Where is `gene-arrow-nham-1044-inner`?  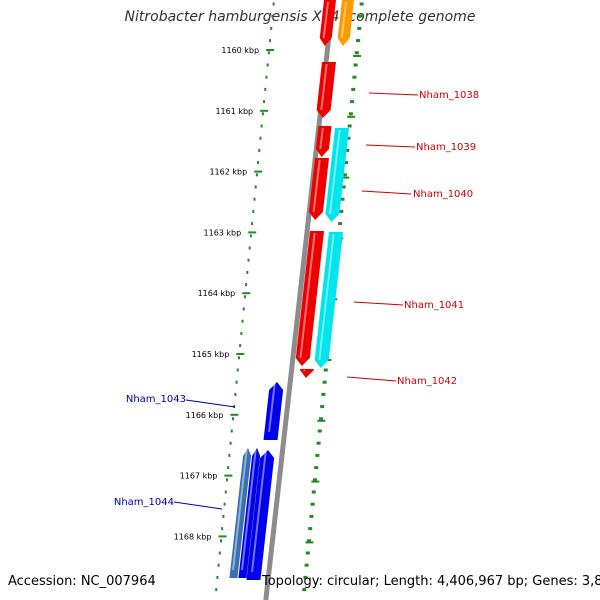
gene-arrow-nham-1044-inner is located at coordinates (249, 513).